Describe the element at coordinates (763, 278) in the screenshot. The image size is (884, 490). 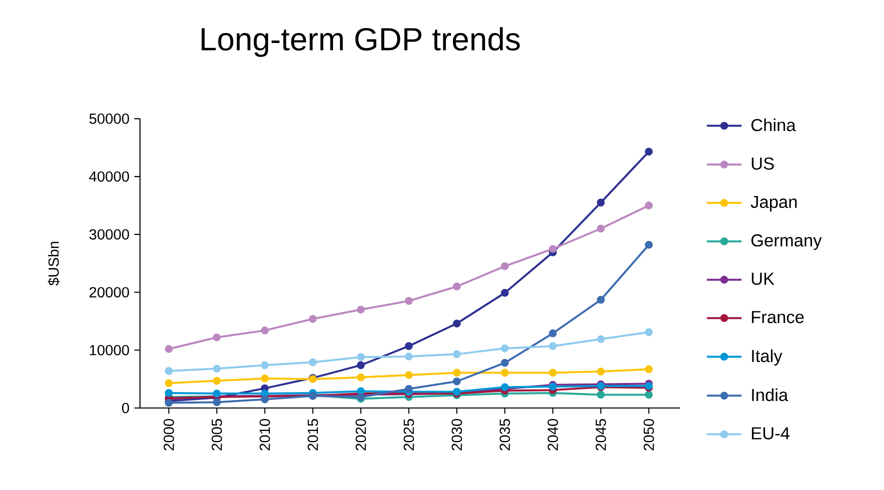
I see `legend-label: UK` at that location.